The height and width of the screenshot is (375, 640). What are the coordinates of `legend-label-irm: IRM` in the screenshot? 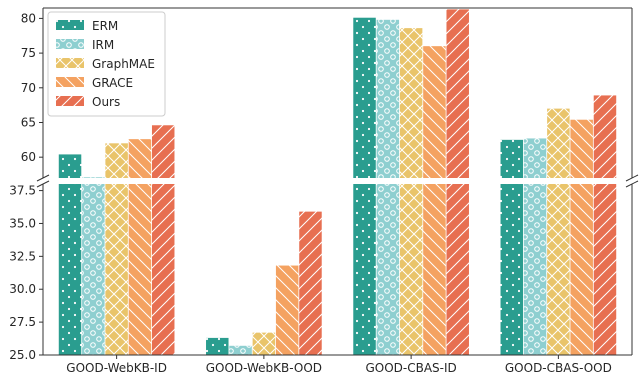 It's located at (103, 45).